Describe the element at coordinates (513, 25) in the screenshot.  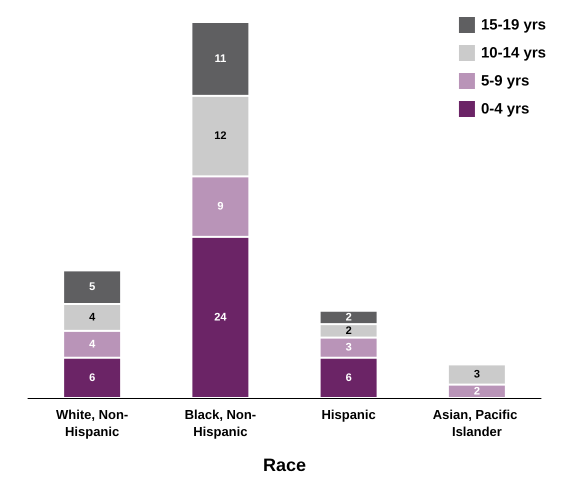
I see `legend-label: 15-19 yrs` at that location.